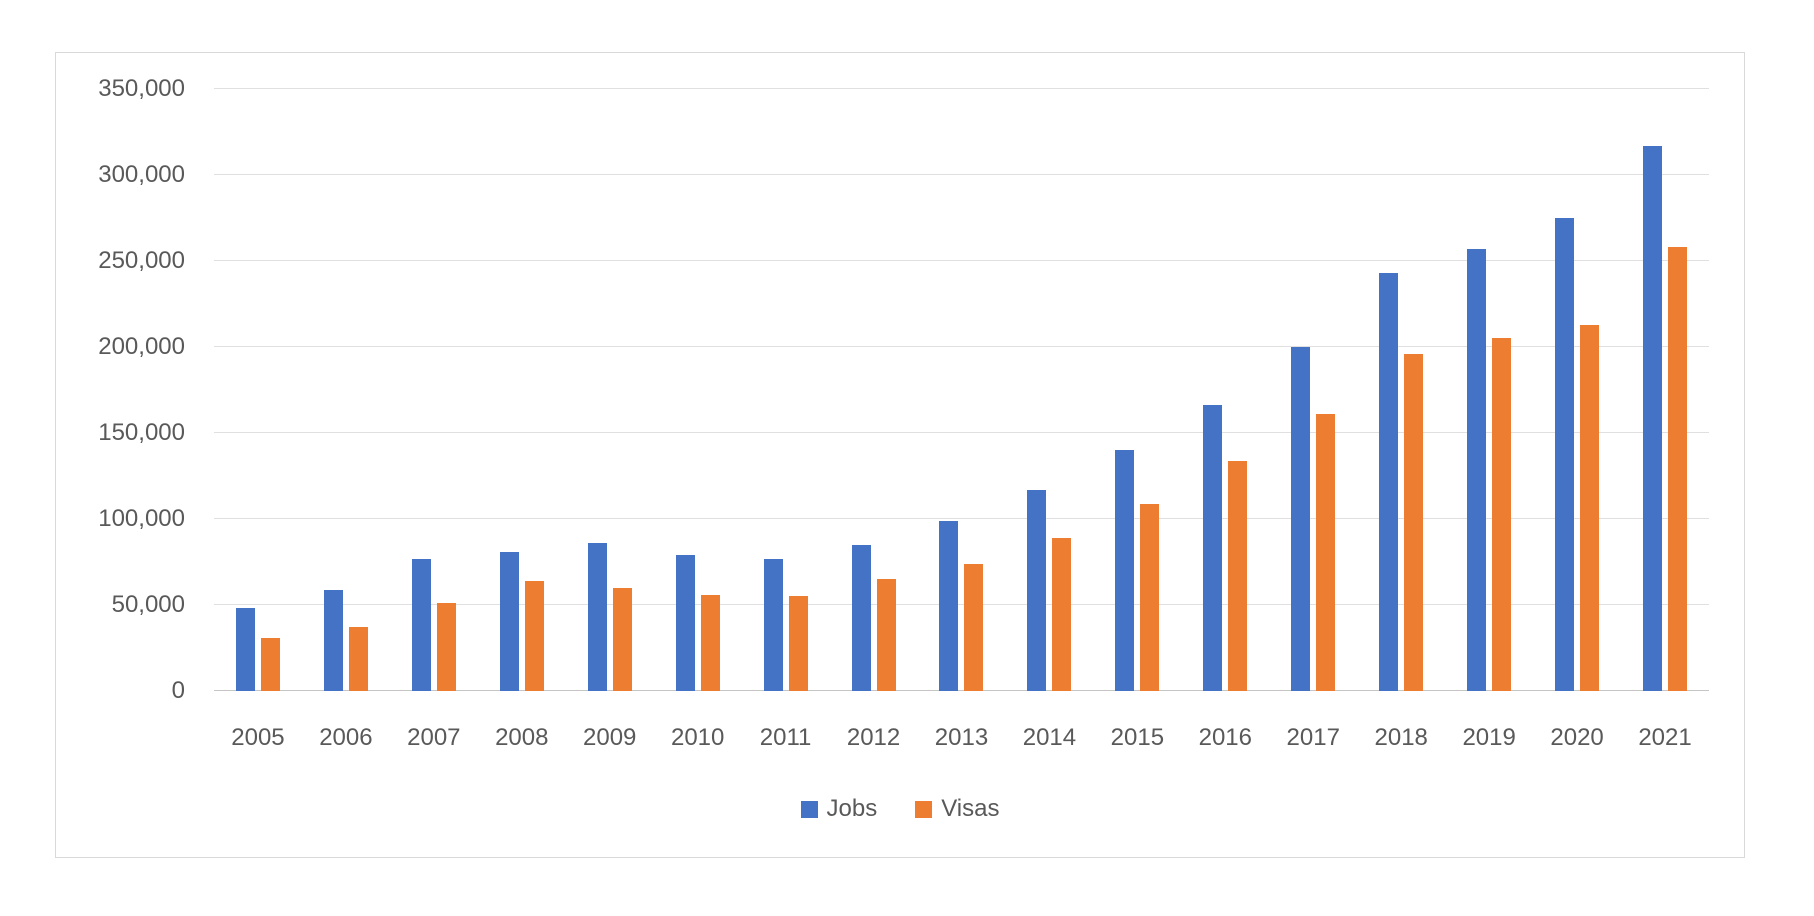 This screenshot has width=1814, height=916. I want to click on x-axis-tick-label: 2013, so click(961, 737).